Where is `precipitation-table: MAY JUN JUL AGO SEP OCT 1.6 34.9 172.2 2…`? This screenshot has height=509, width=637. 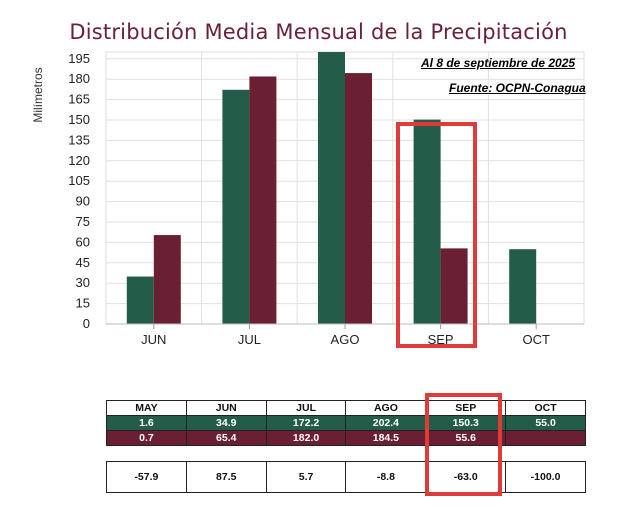
precipitation-table: MAY JUN JUL AGO SEP OCT 1.6 34.9 172.2 2… is located at coordinates (346, 446).